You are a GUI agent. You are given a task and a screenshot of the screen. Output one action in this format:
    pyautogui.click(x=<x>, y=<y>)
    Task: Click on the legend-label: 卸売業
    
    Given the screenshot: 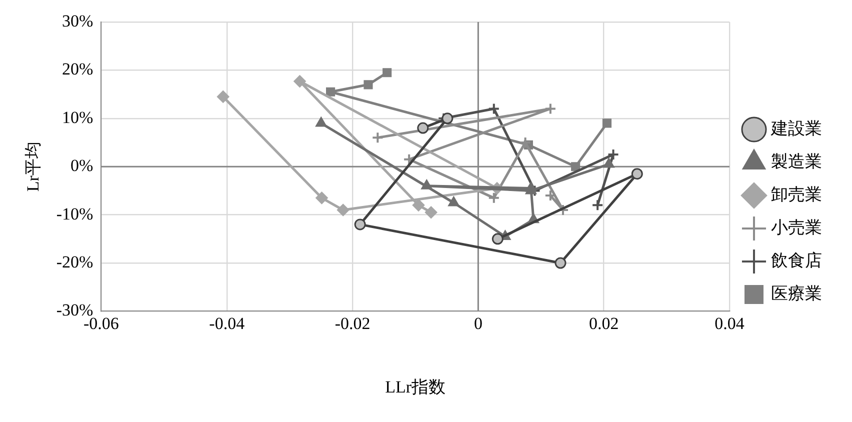 What is the action you would take?
    pyautogui.click(x=796, y=194)
    